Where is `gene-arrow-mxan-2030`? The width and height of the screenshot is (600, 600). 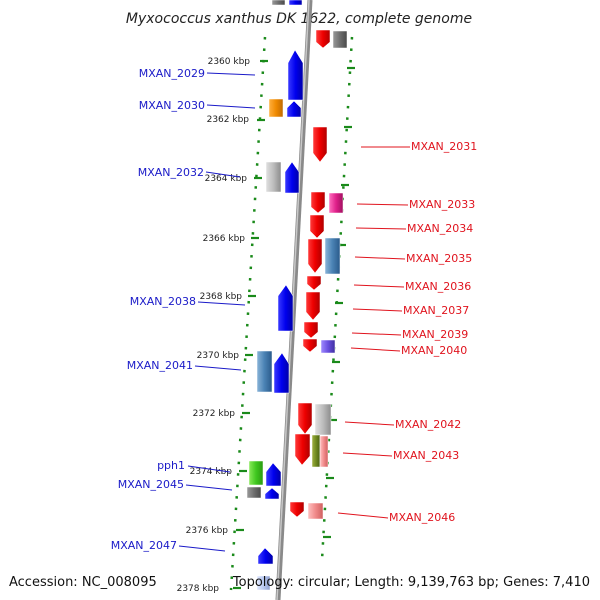
gene-arrow-mxan-2030 is located at coordinates (276, 108).